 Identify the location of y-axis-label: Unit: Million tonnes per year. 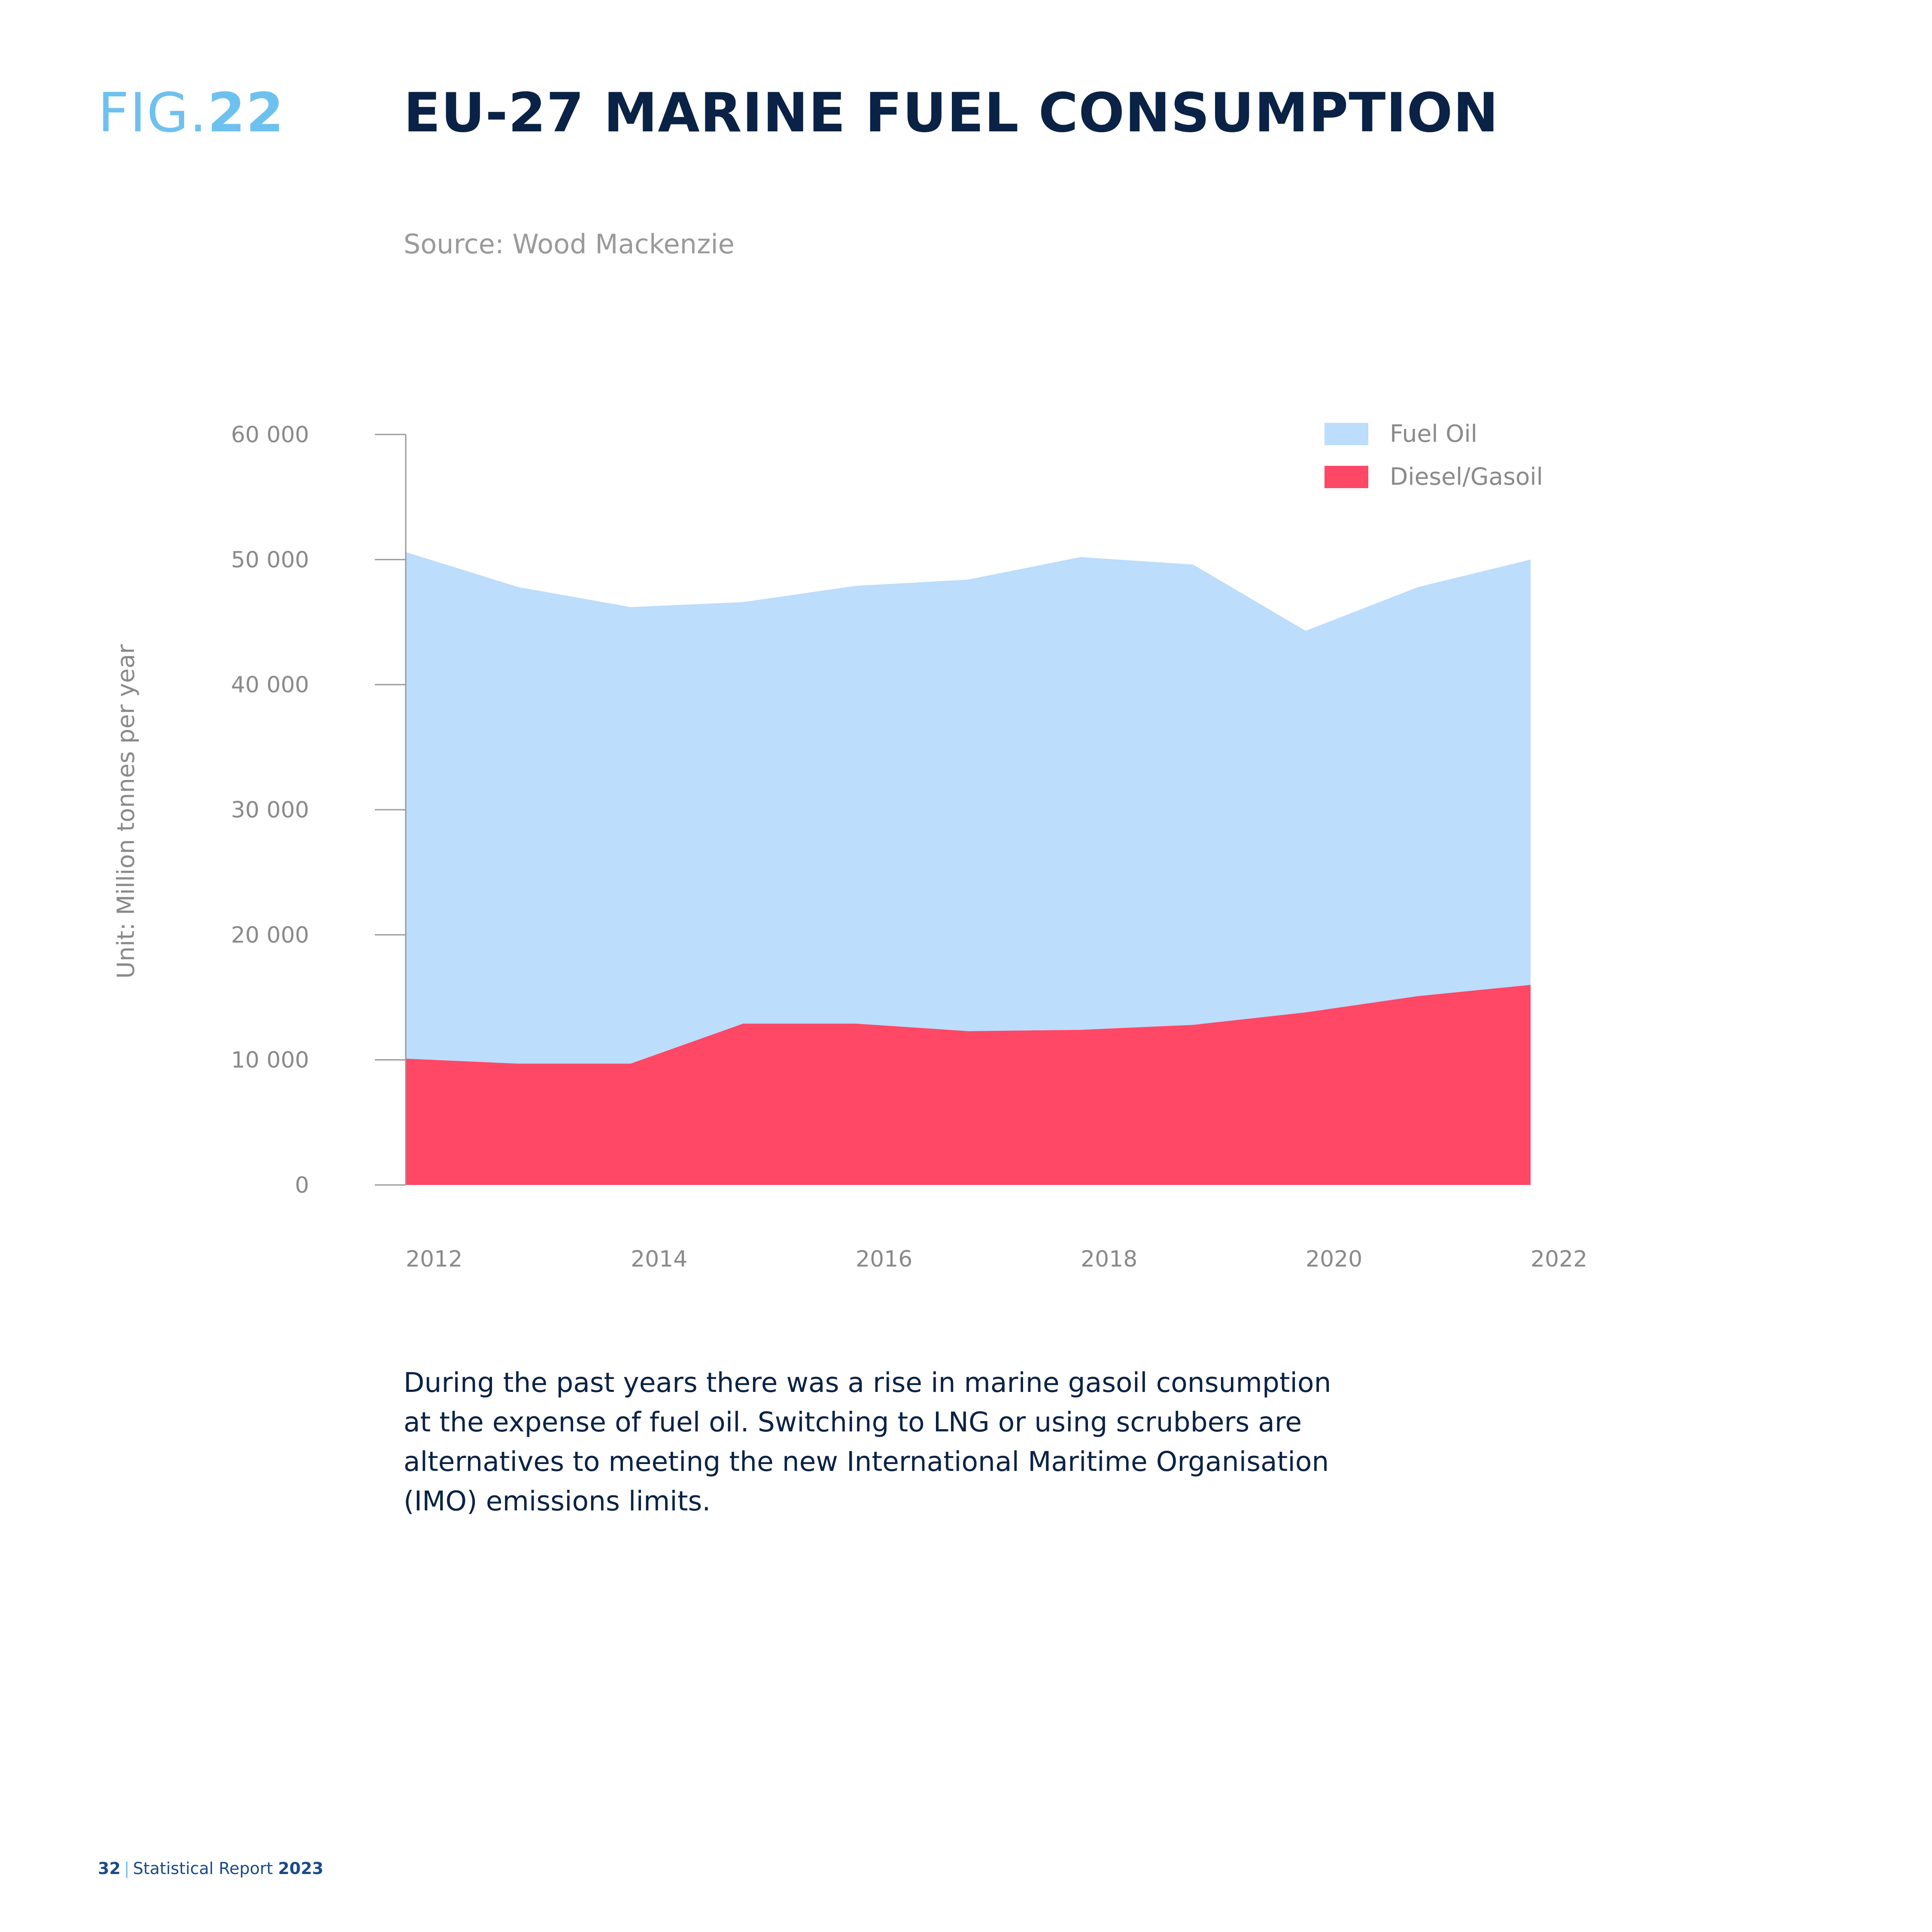
(126, 811).